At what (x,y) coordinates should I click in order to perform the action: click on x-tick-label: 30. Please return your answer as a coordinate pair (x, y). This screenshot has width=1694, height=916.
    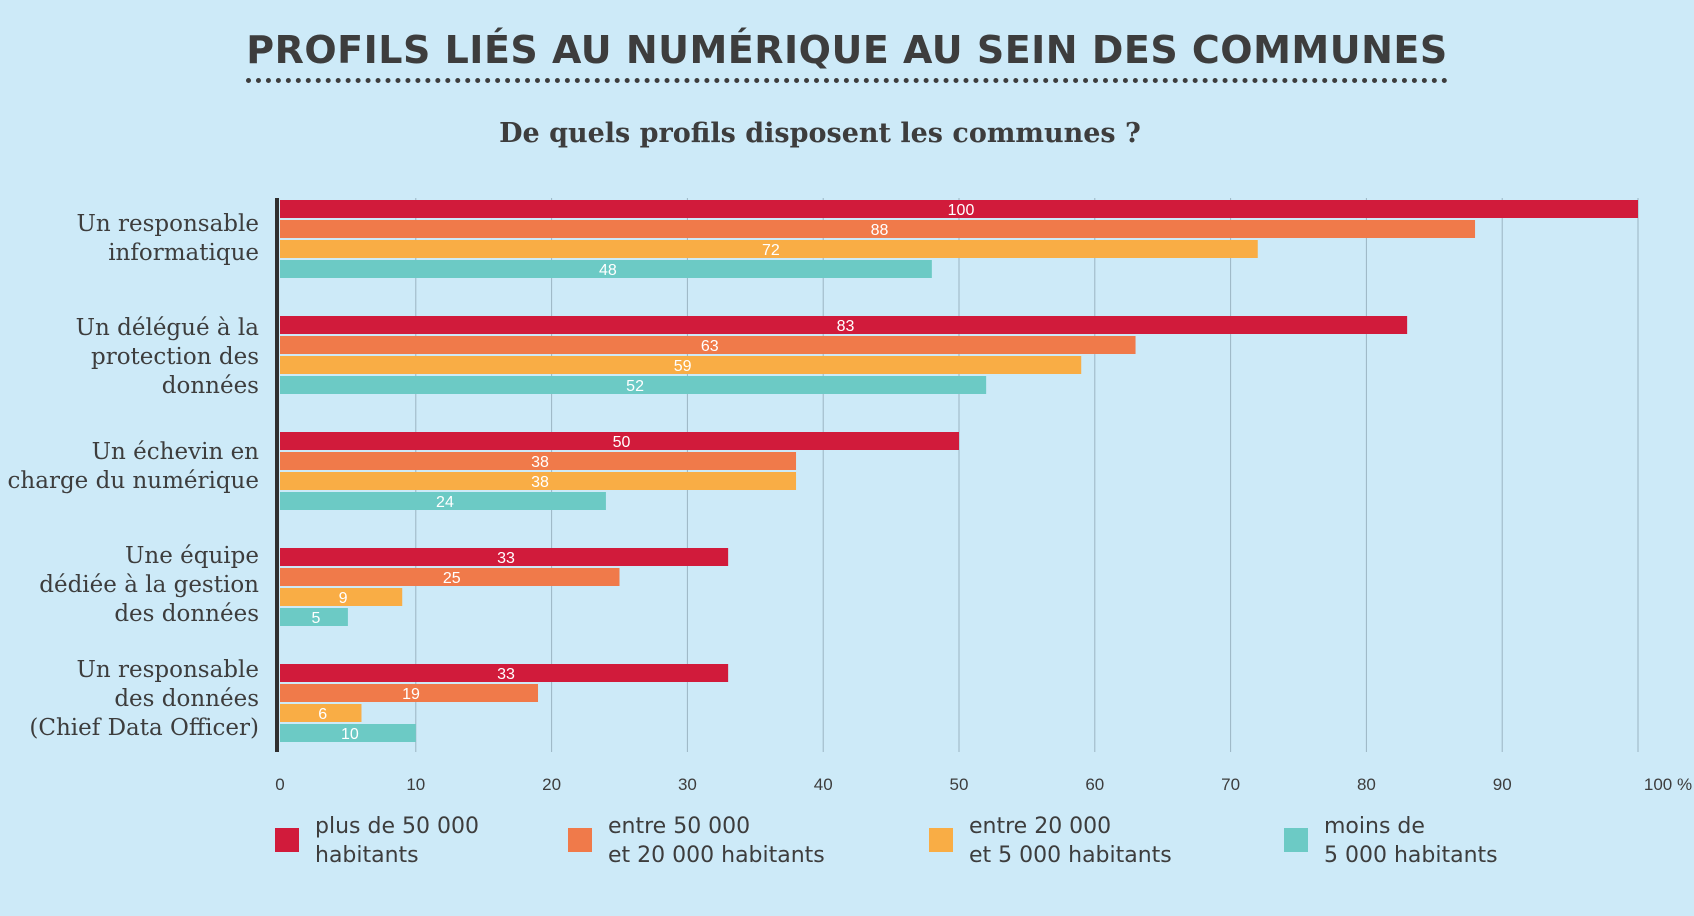
    Looking at the image, I should click on (687, 784).